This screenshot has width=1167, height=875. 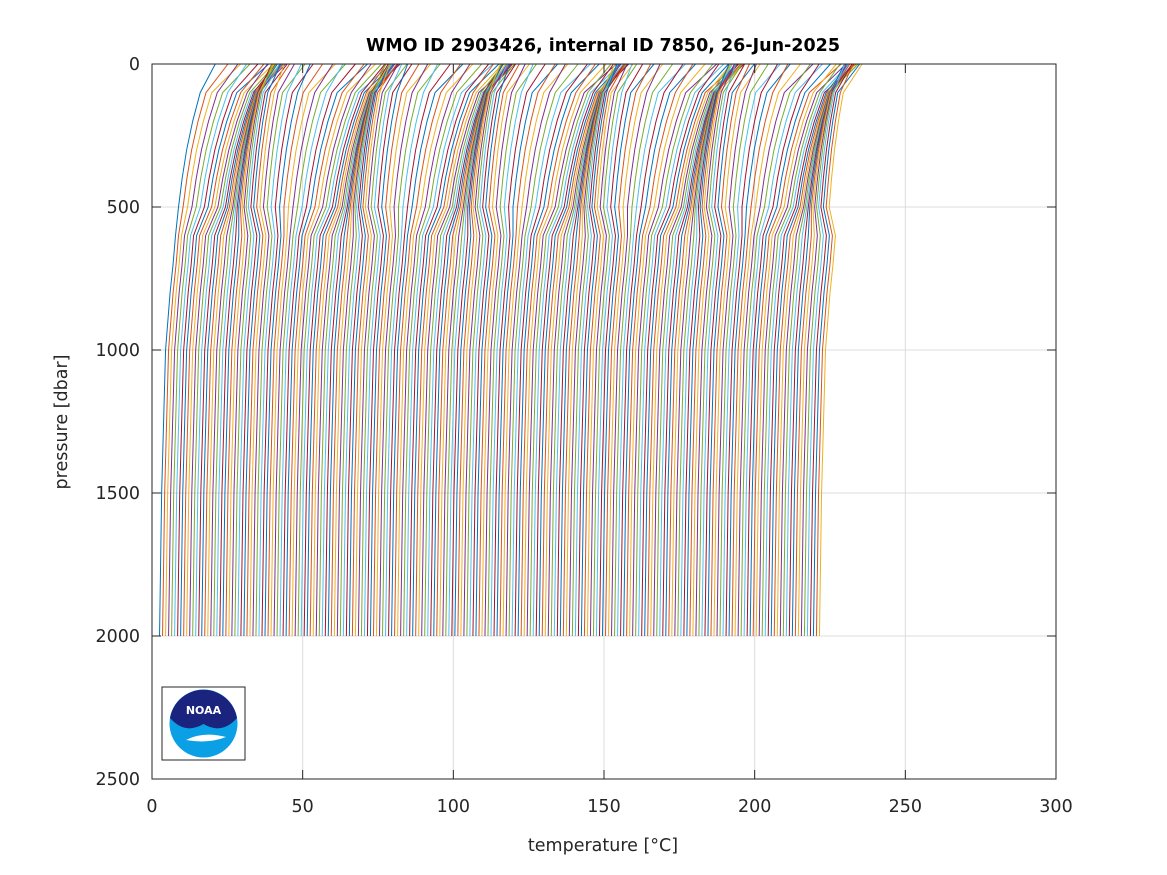 What do you see at coordinates (603, 846) in the screenshot?
I see `x-axis-label: temperature [°C]` at bounding box center [603, 846].